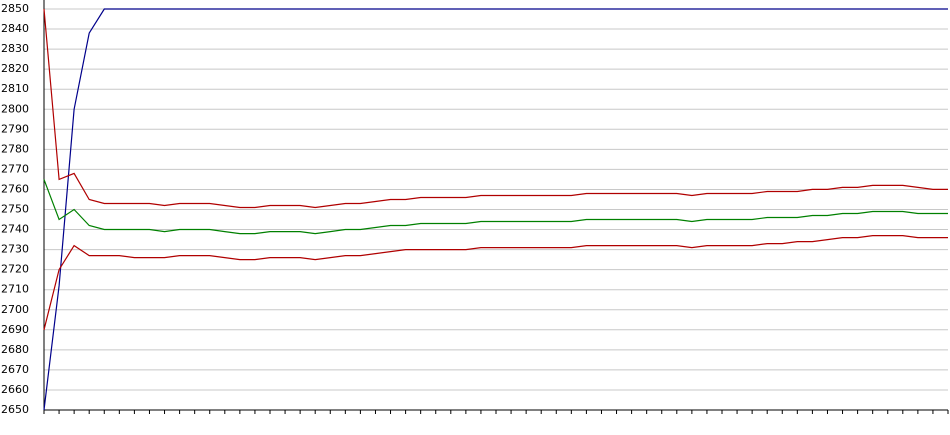 The height and width of the screenshot is (435, 950). Describe the element at coordinates (495, 207) in the screenshot. I see `series-line` at that location.